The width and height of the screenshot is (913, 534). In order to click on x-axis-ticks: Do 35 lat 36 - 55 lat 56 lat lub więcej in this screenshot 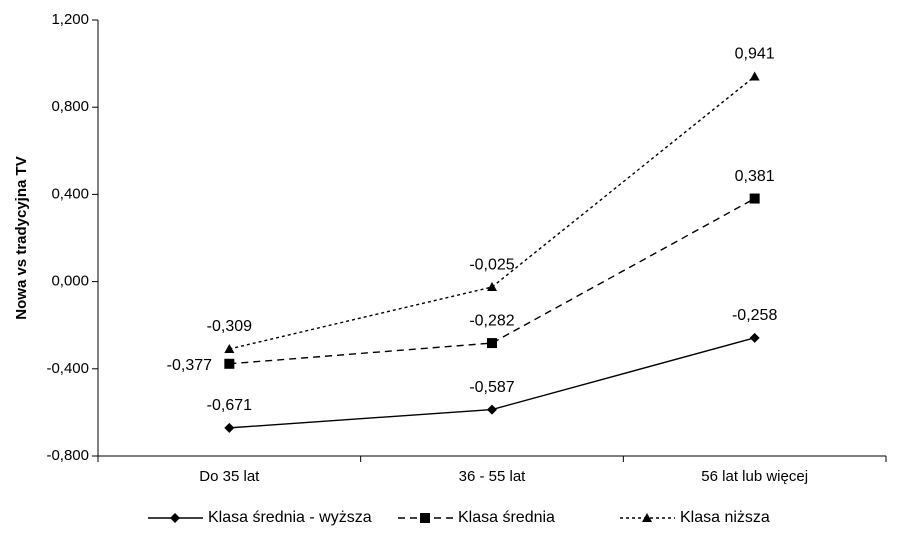, I will do `click(492, 470)`.